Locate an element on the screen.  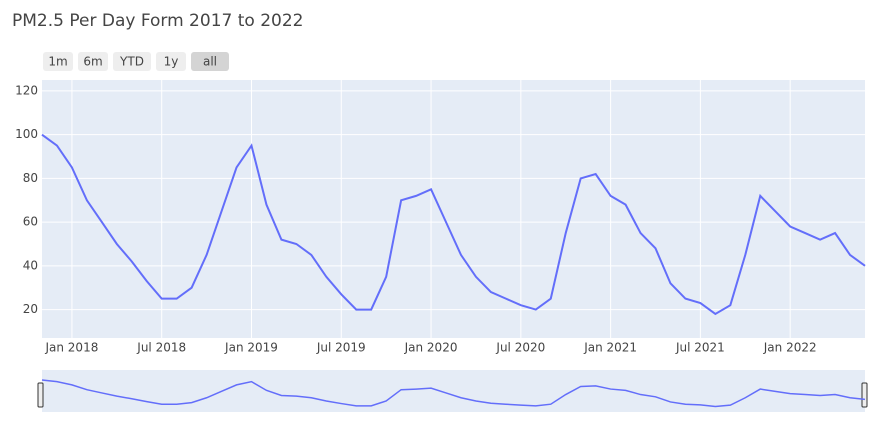
y-tick-label: 60 is located at coordinates (30, 222).